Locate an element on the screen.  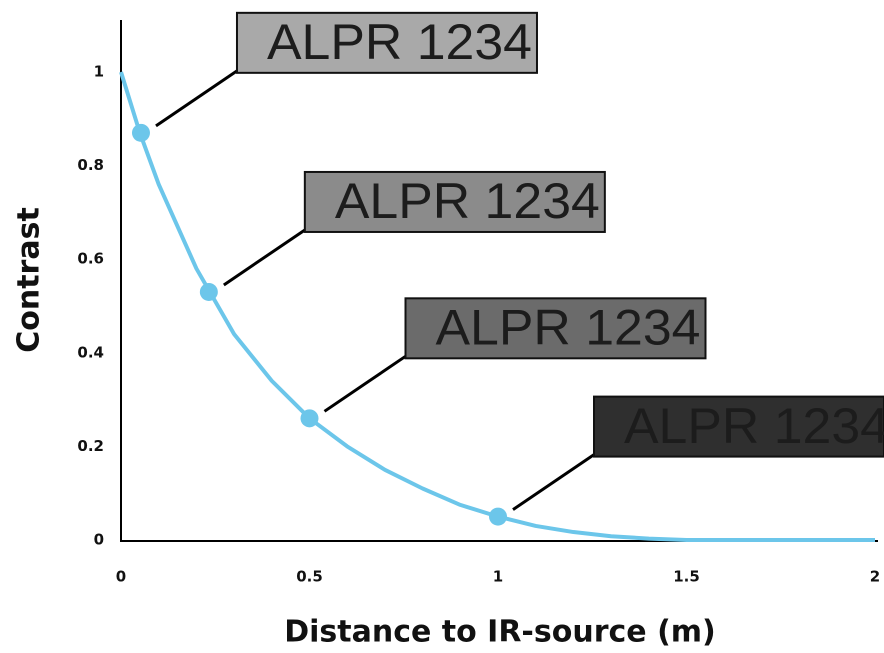
y-axis-label: Contrast is located at coordinates (29, 280).